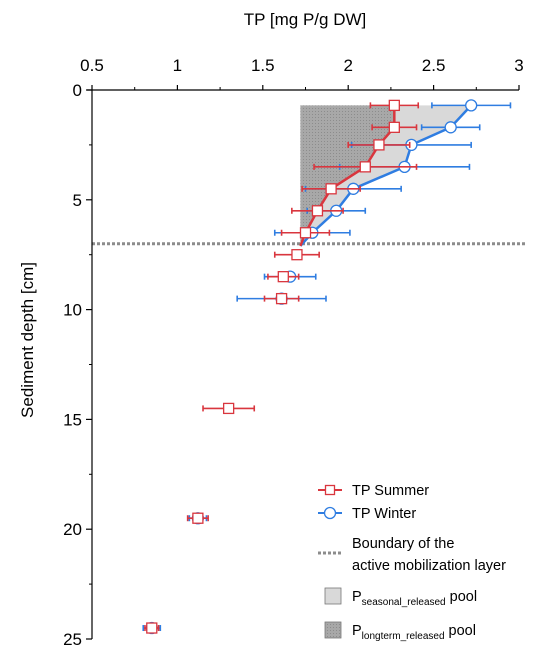 The width and height of the screenshot is (544, 651). Describe the element at coordinates (414, 598) in the screenshot. I see `legend-seasonal-label: Pseasonal_released pool` at that location.